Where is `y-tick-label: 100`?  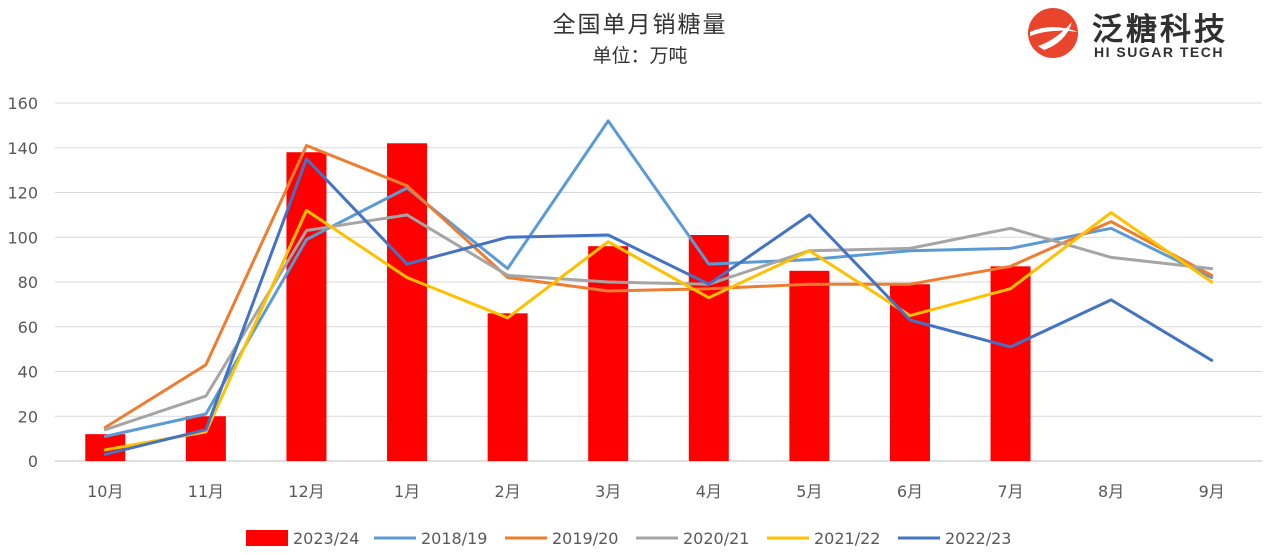
y-tick-label: 100 is located at coordinates (22, 237).